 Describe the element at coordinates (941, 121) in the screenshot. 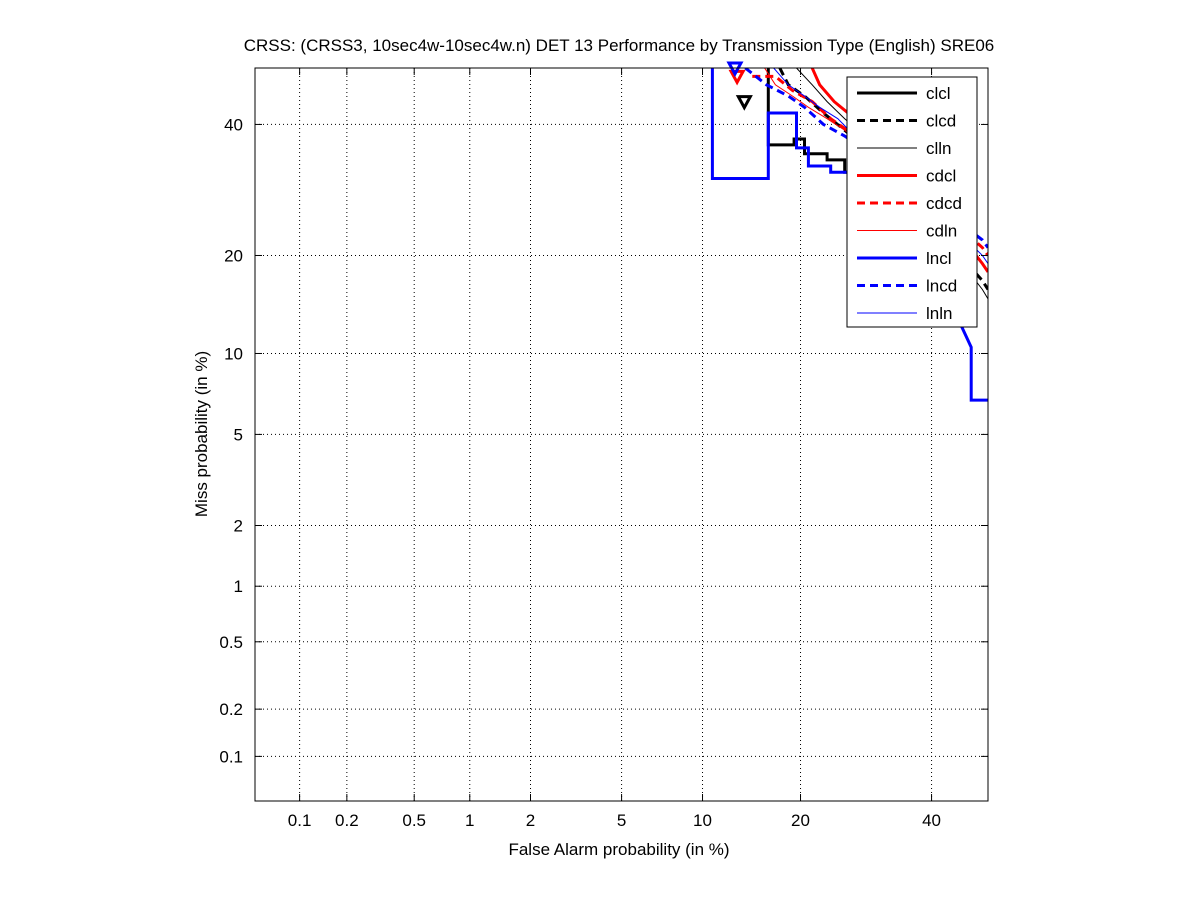

I see `legend-label-clcd: clcd` at that location.